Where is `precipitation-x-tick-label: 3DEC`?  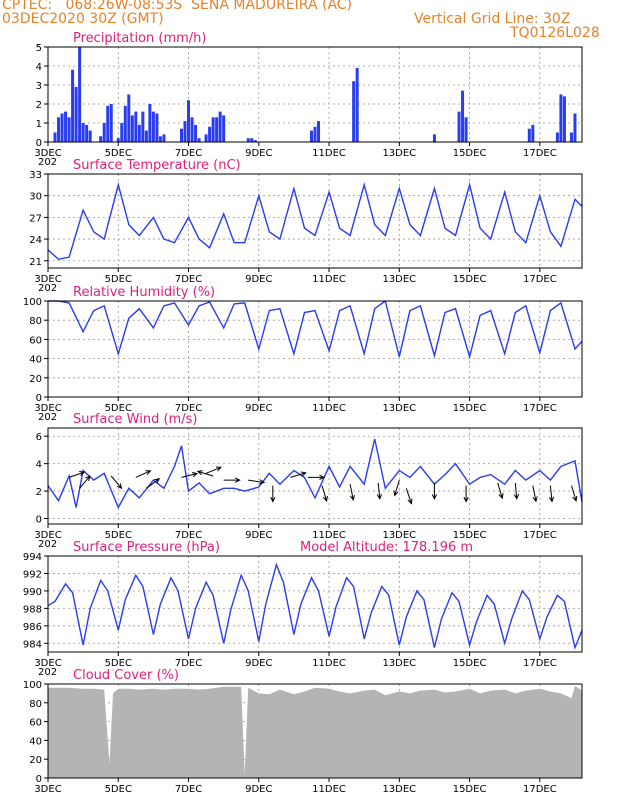 precipitation-x-tick-label: 3DEC is located at coordinates (47, 153).